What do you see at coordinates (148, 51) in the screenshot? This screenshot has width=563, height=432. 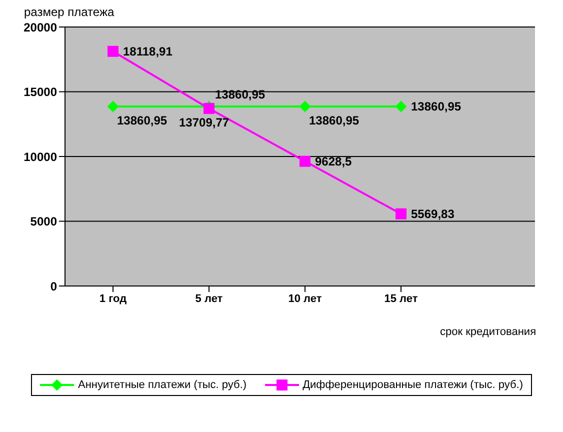 I see `data-label: 18118,91` at bounding box center [148, 51].